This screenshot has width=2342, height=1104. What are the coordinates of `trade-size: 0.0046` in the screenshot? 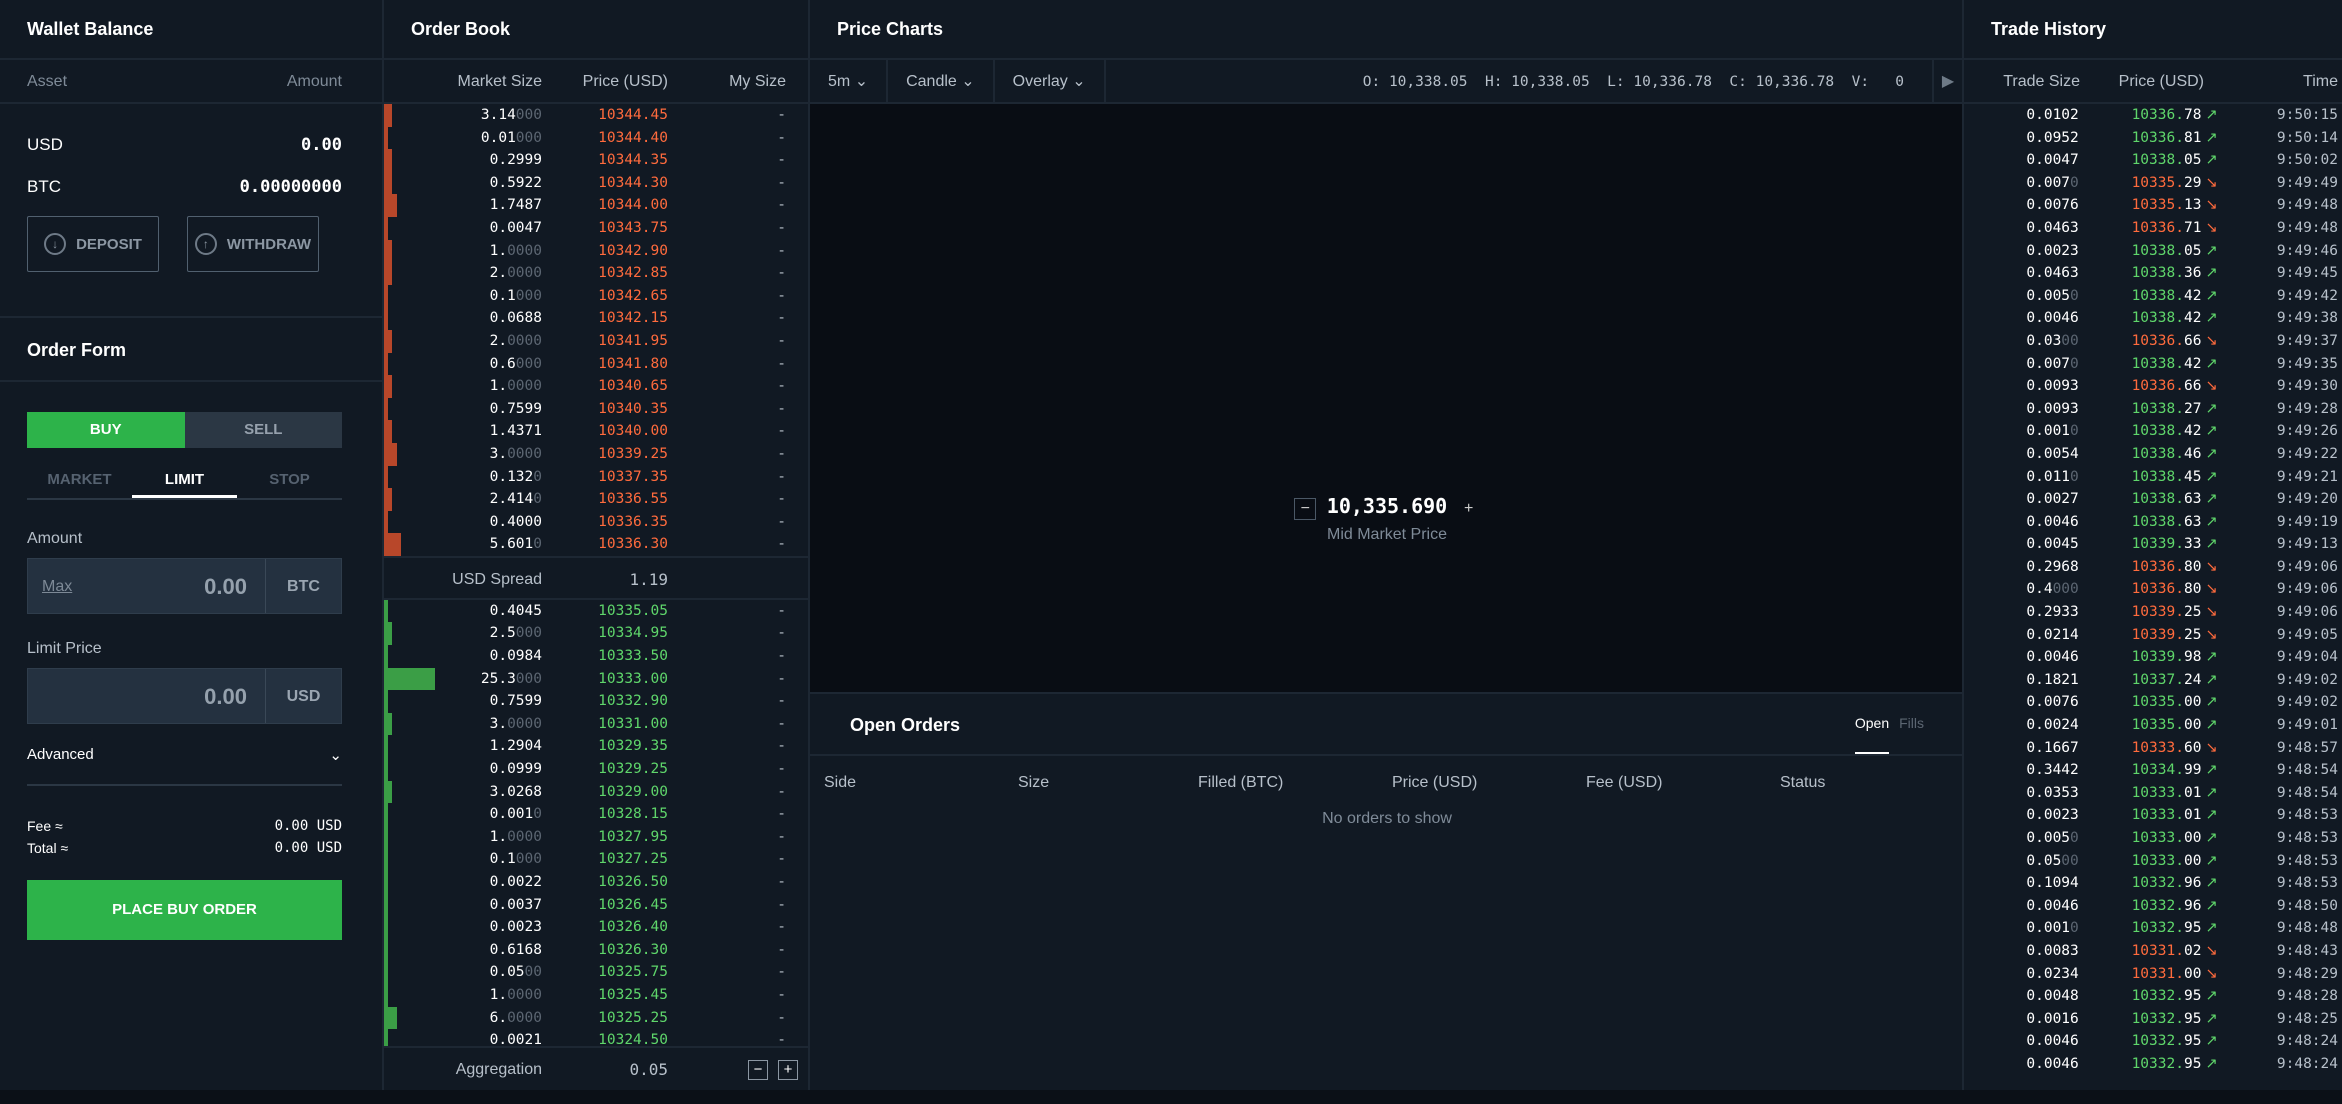 It's located at (2052, 318).